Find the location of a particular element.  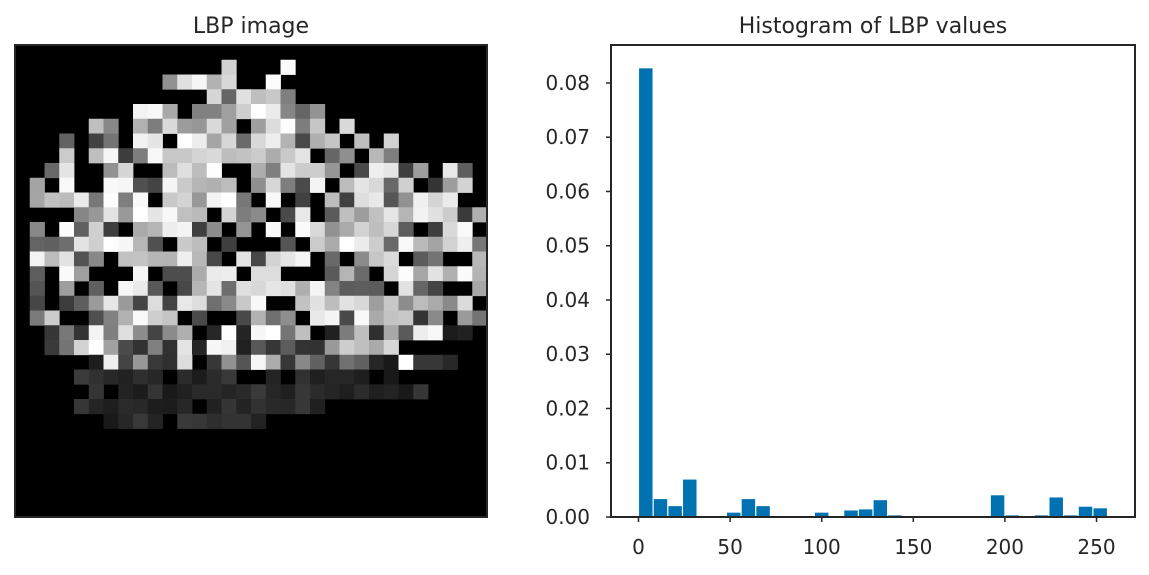

y-tick-label: 0.02 is located at coordinates (567, 408).